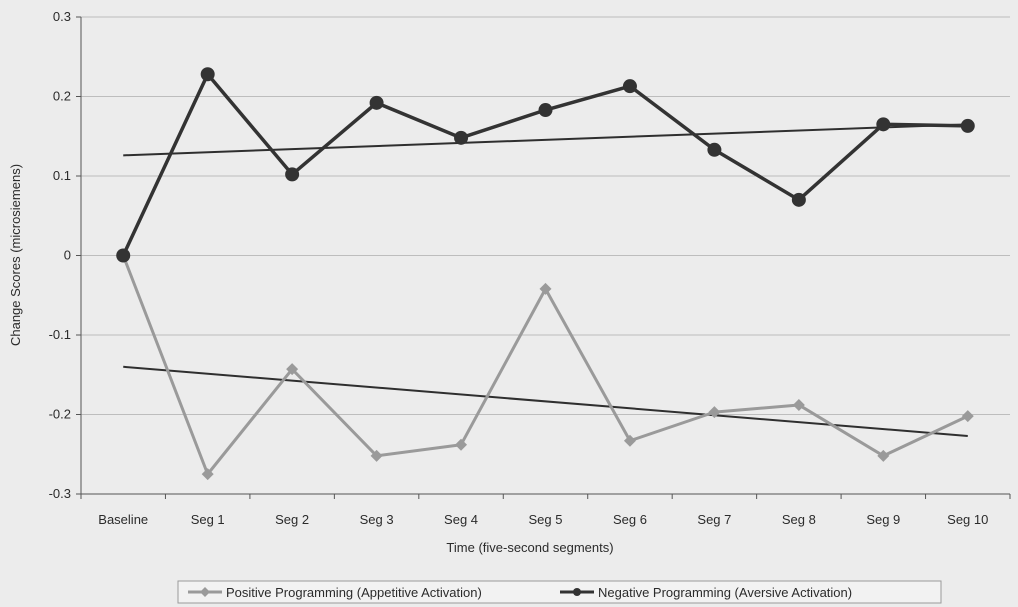 Image resolution: width=1018 pixels, height=607 pixels. I want to click on x-tick-label: Seg 6, so click(630, 519).